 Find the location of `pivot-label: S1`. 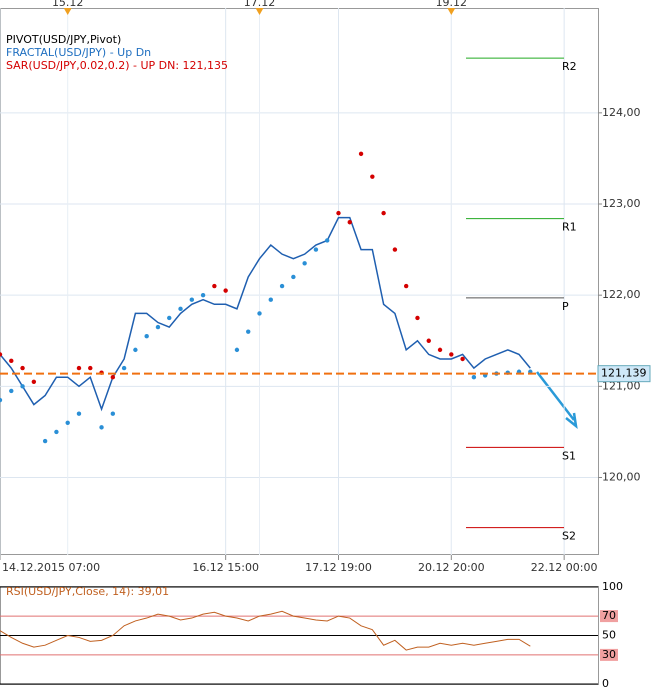

pivot-label: S1 is located at coordinates (569, 455).